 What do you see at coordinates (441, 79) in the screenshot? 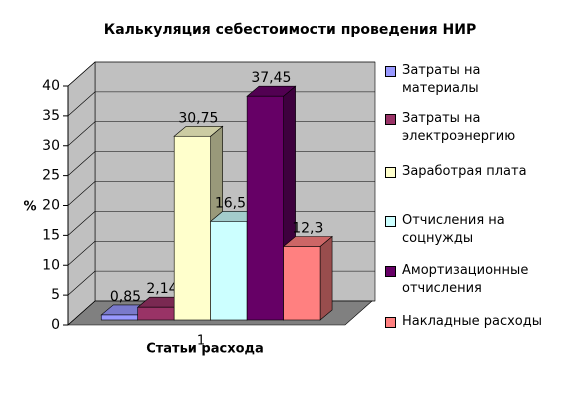
I see `legend-label: Затраты на материалы` at bounding box center [441, 79].